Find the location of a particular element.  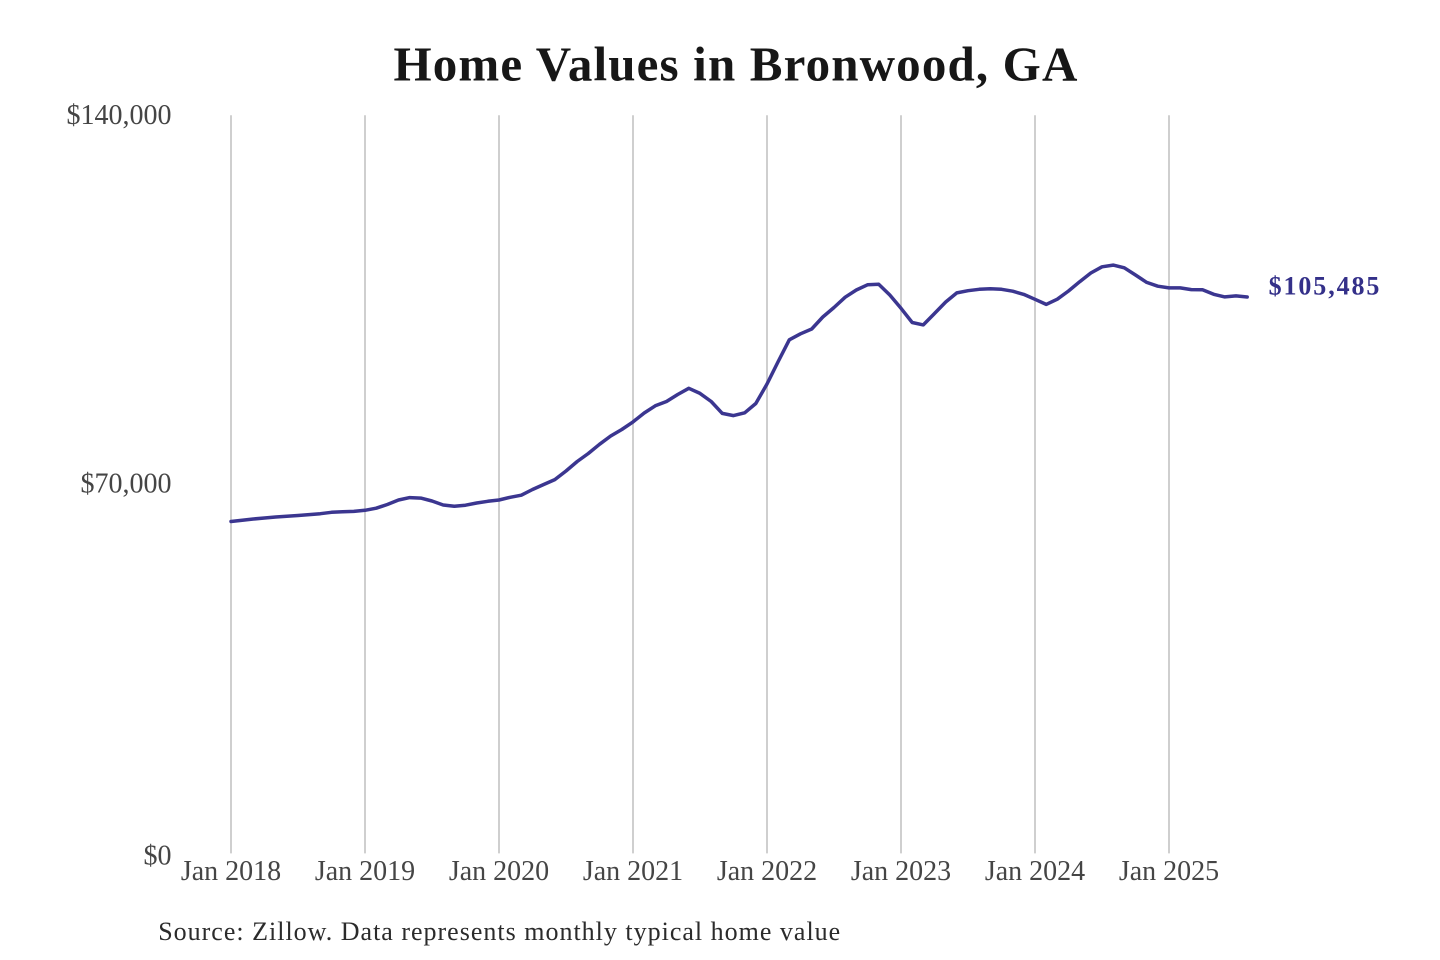

svg-text: $70,000 is located at coordinates (126, 484).